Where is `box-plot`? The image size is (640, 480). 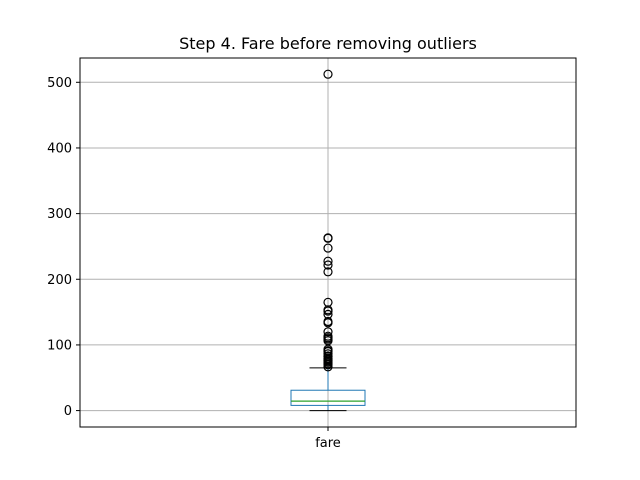 box-plot is located at coordinates (328, 389).